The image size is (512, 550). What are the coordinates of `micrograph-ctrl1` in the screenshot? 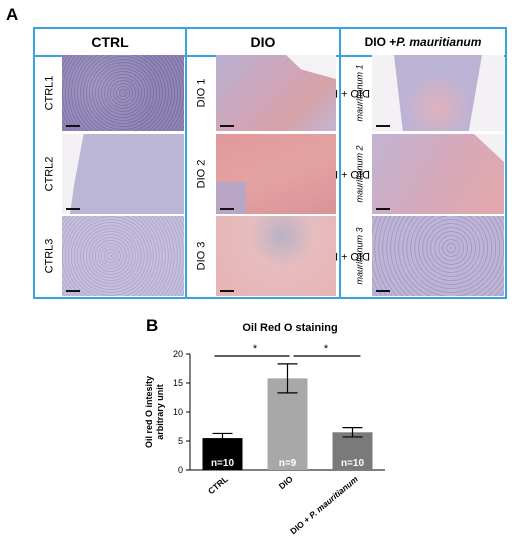 It's located at (123, 93).